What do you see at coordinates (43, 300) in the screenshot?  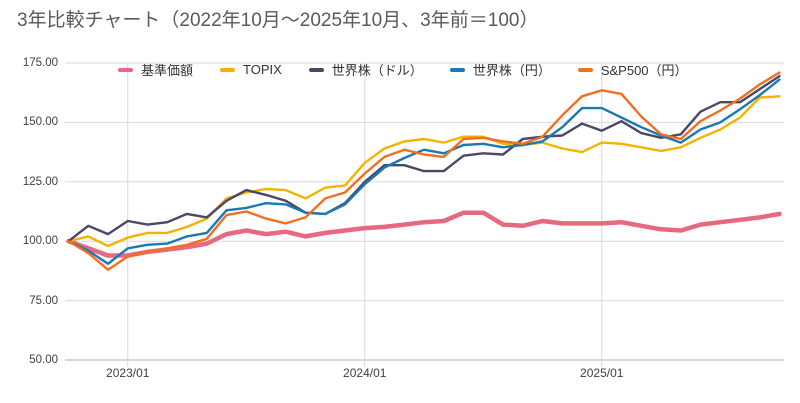 I see `y-axis-tick-label: 75.00` at bounding box center [43, 300].